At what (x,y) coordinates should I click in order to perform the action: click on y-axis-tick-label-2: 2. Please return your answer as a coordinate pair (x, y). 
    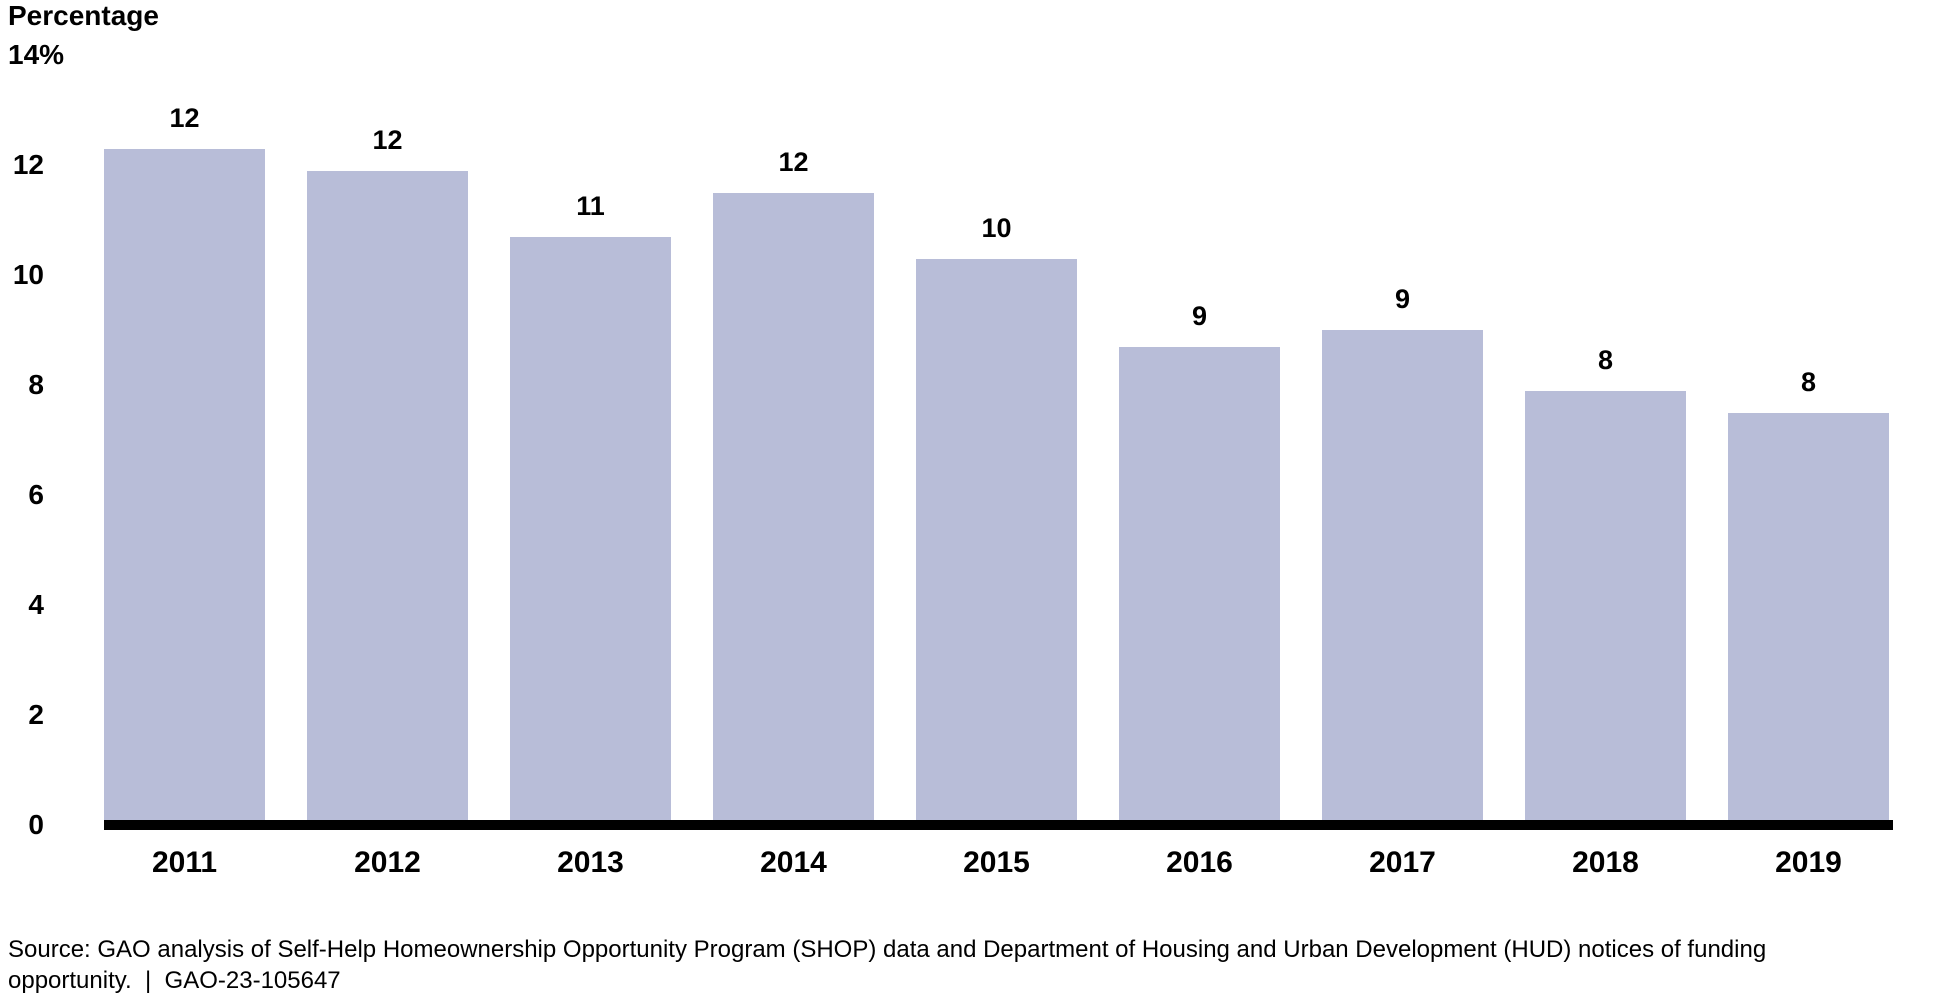
    Looking at the image, I should click on (36, 714).